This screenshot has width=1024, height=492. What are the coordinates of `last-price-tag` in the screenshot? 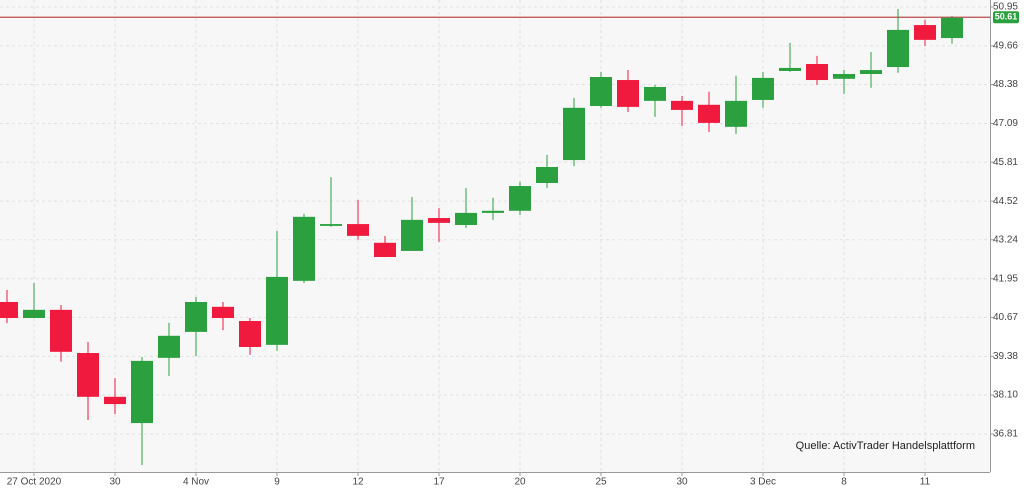 It's located at (1006, 17).